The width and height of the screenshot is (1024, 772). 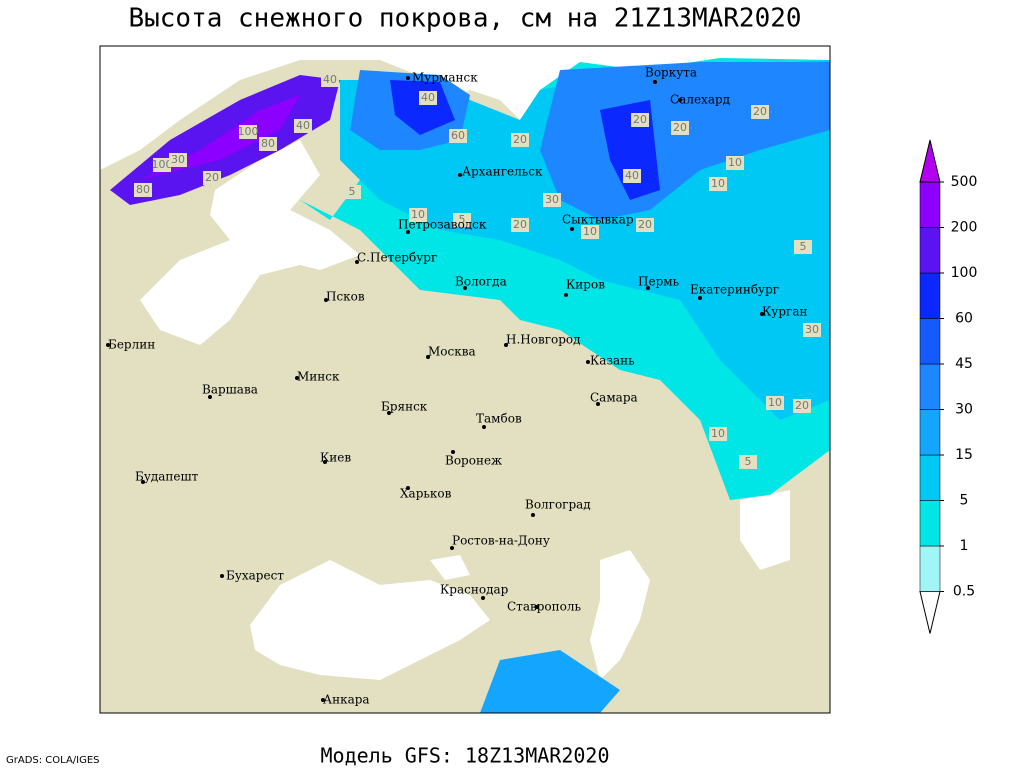 What do you see at coordinates (964, 455) in the screenshot?
I see `colorbar-label: 15` at bounding box center [964, 455].